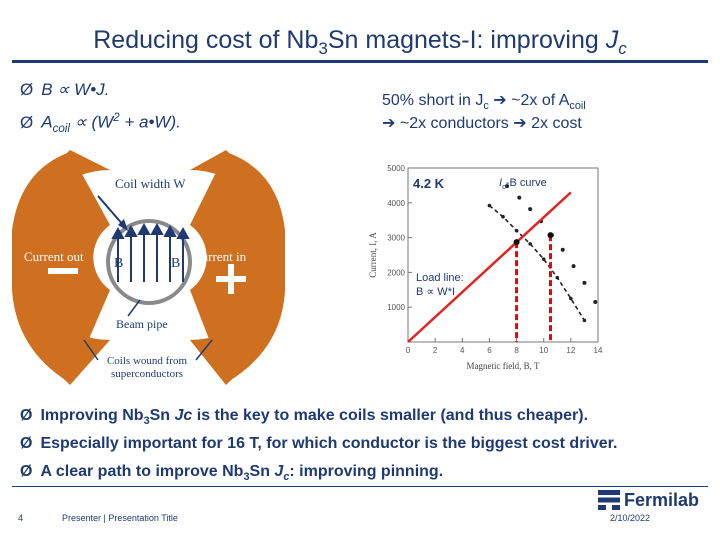 This screenshot has width=720, height=540. Describe the element at coordinates (462, 350) in the screenshot. I see `x-tick-label: 4` at that location.